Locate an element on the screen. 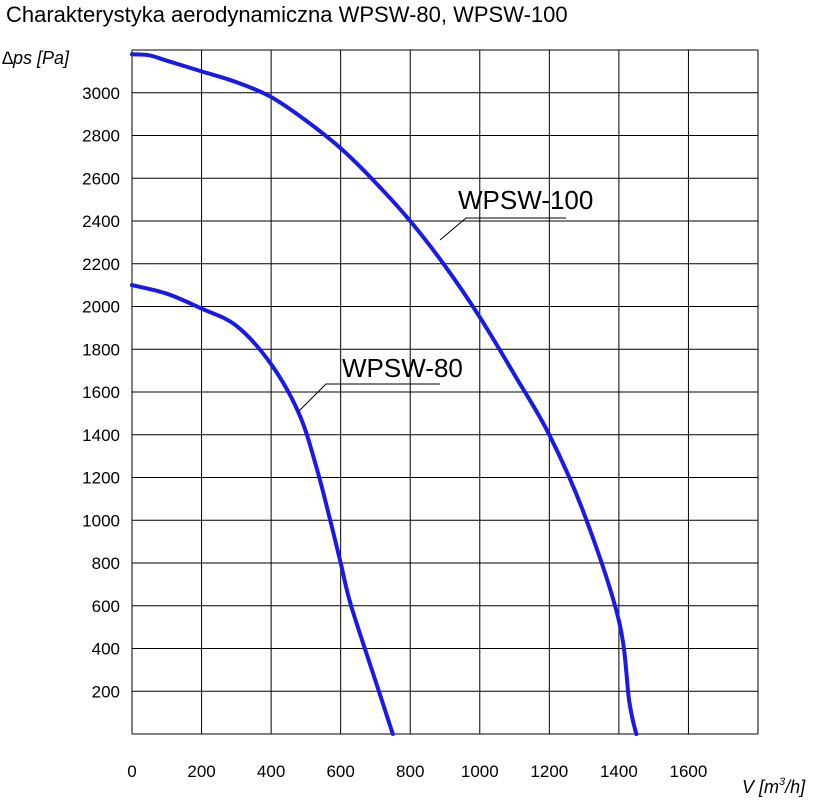 The height and width of the screenshot is (800, 814). y-tick-label: 3000 is located at coordinates (101, 93).